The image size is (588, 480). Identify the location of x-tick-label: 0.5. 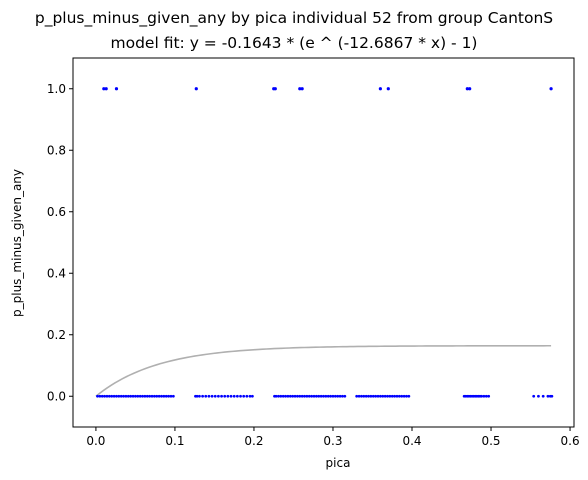
(490, 441).